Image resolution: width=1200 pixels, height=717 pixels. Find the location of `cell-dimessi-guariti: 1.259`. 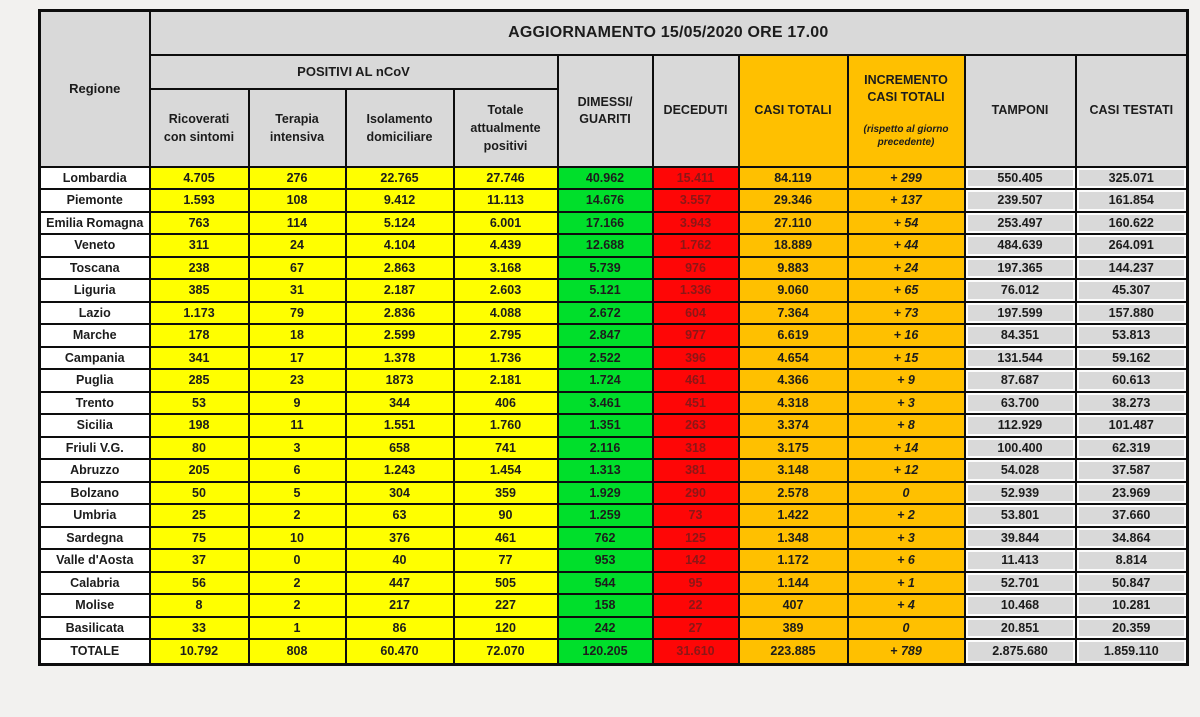

cell-dimessi-guariti: 1.259 is located at coordinates (605, 515).